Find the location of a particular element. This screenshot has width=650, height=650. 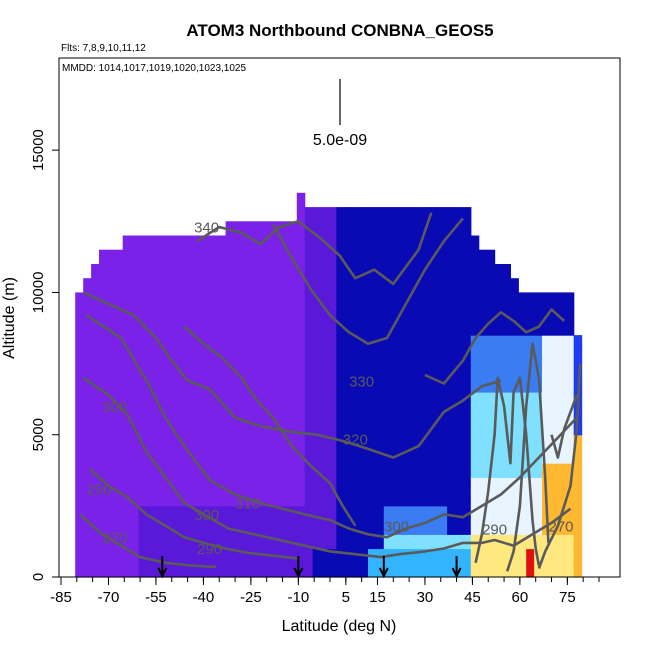

mmdd-label: MMDD: 1014,1017,1019,1020,1023,1025 is located at coordinates (154, 68).